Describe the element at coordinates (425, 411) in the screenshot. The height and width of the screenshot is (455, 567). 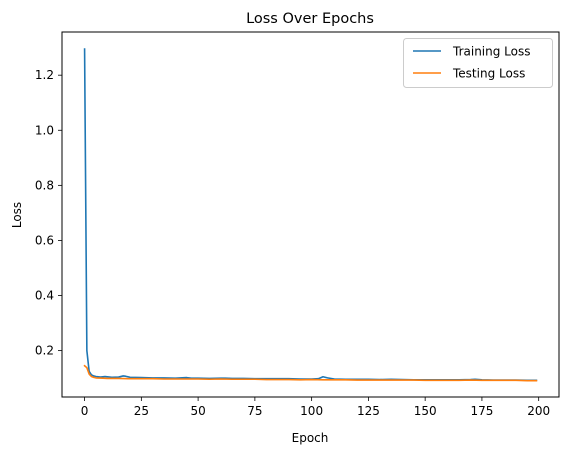
I see `x-tick-label: 150` at that location.